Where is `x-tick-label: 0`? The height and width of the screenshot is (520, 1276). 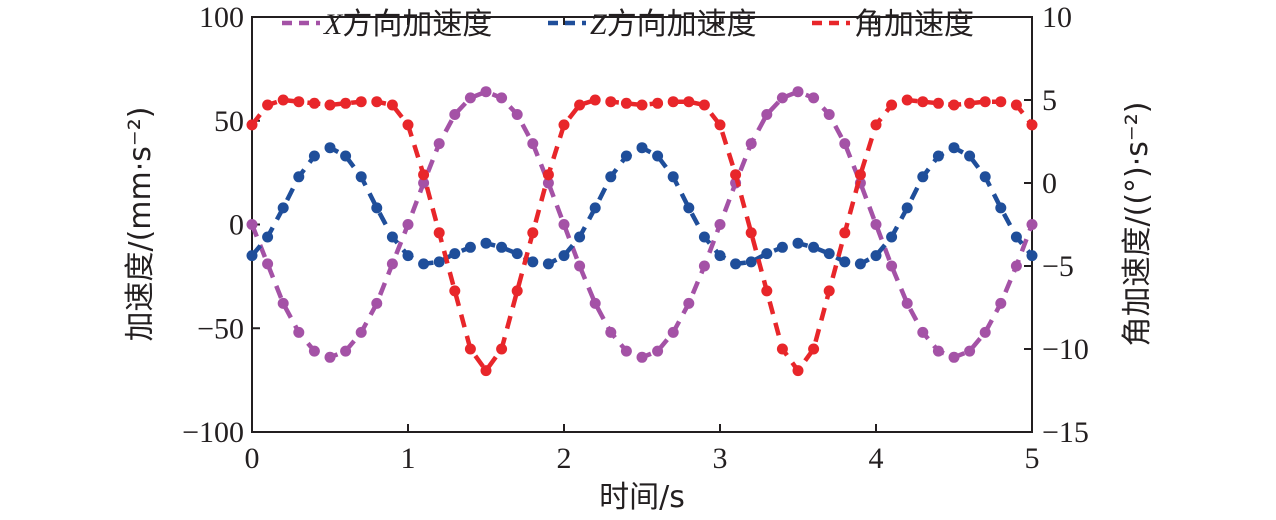 x-tick-label: 0 is located at coordinates (252, 458).